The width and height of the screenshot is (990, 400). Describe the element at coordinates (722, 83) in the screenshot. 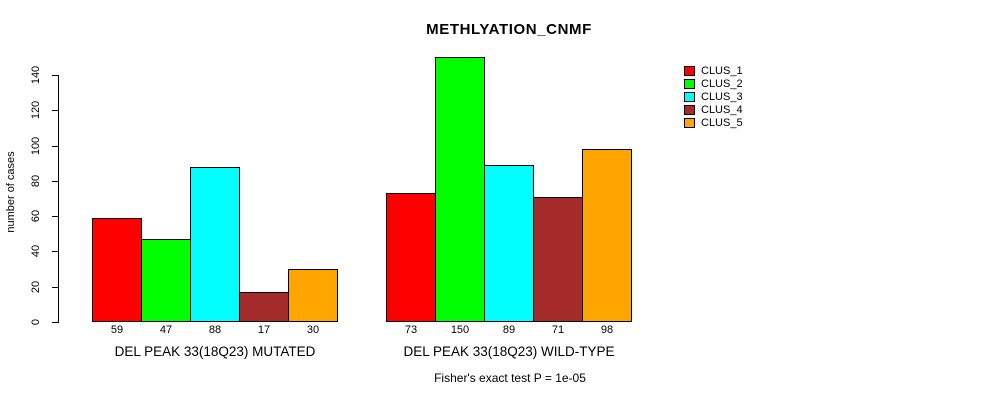

I see `legend-label: CLUS_2` at that location.